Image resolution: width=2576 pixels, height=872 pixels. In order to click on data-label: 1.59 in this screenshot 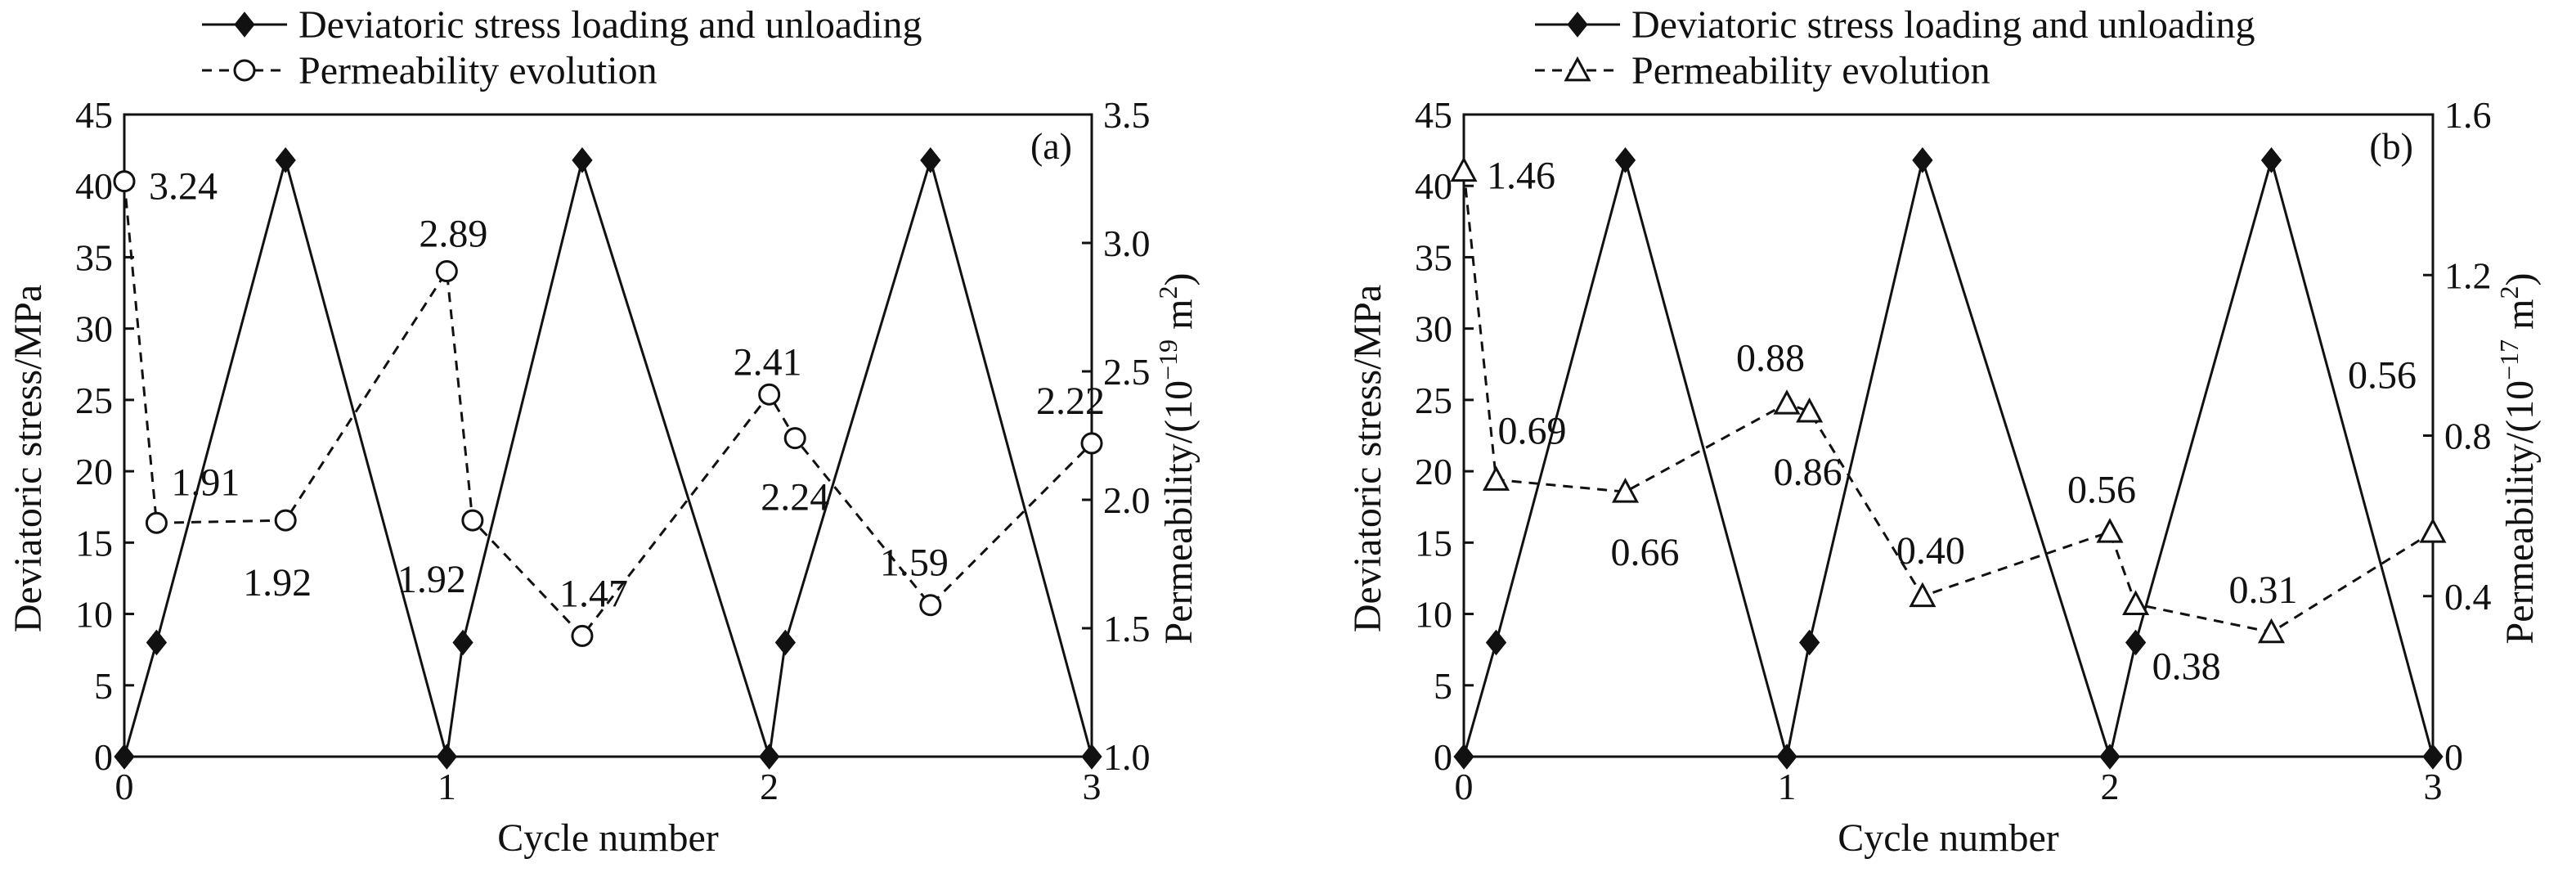, I will do `click(914, 563)`.